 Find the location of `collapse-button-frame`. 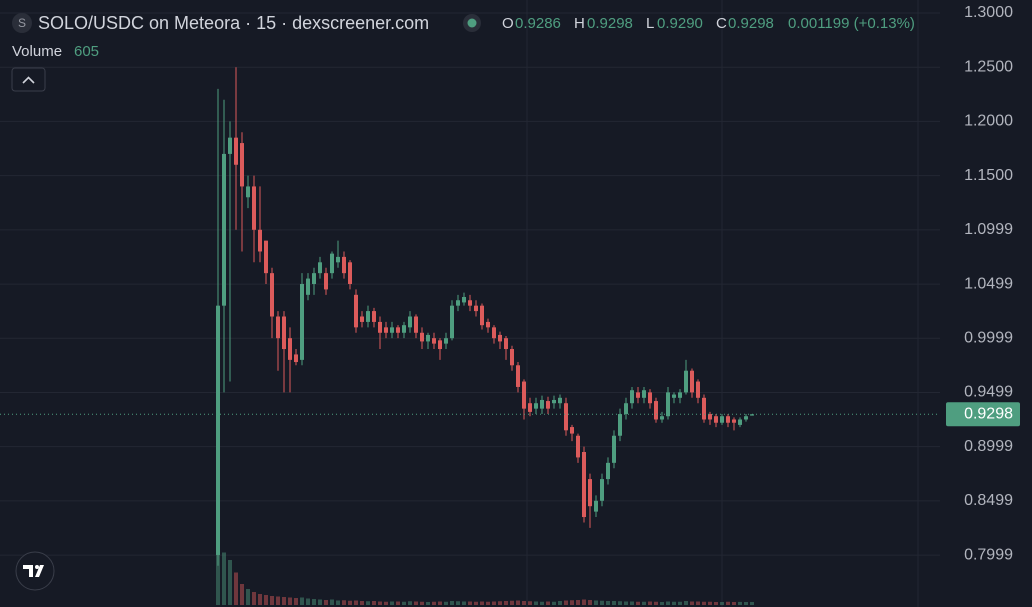

collapse-button-frame is located at coordinates (28, 79).